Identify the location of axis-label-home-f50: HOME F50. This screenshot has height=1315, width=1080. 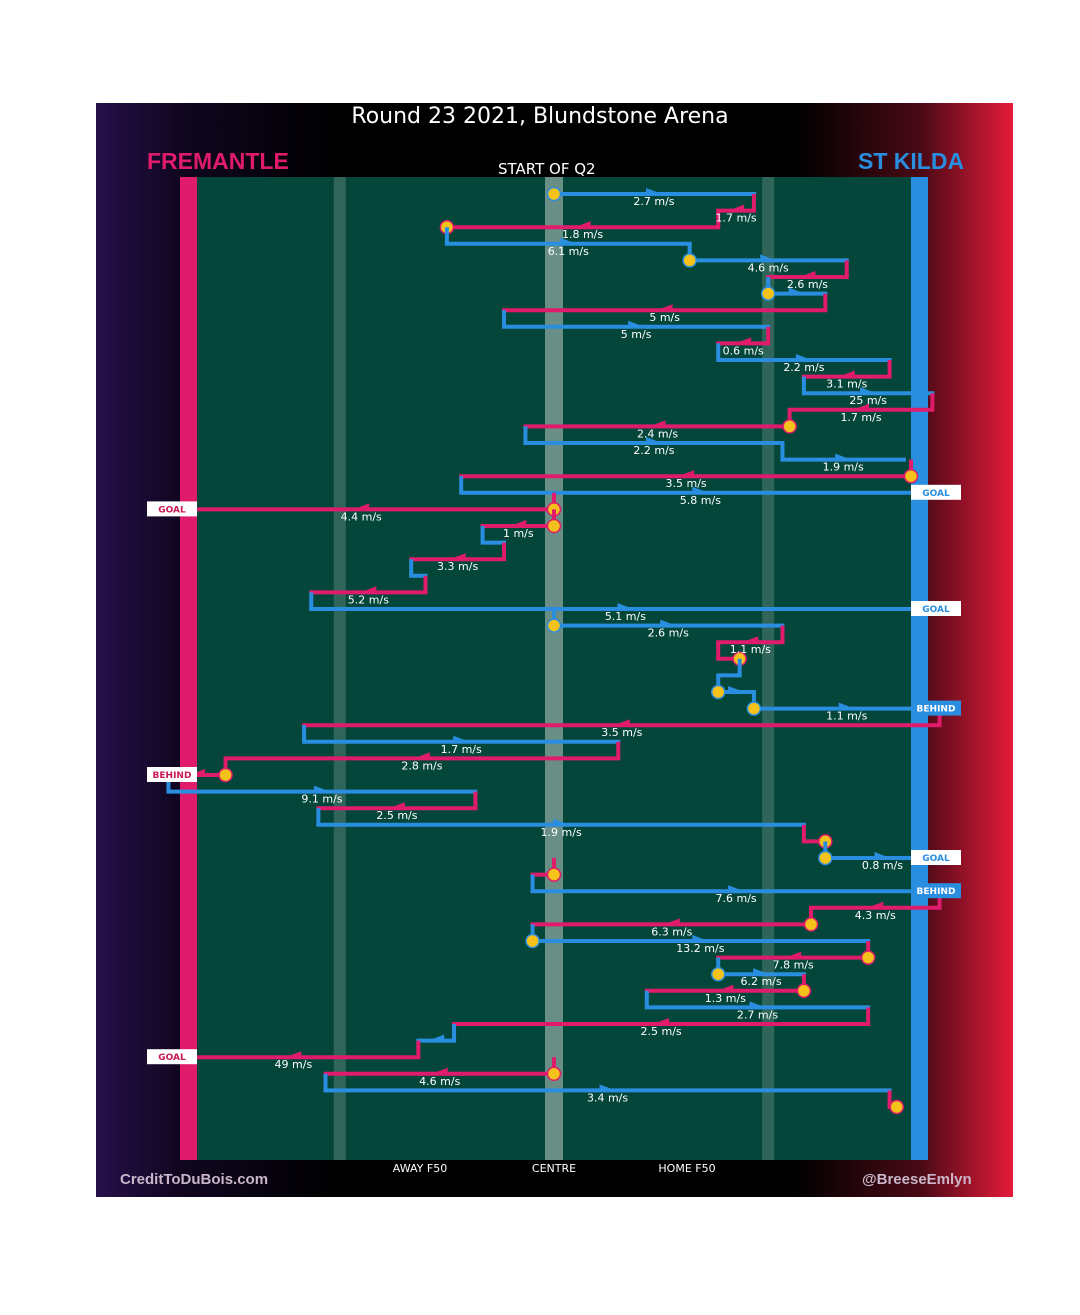
(687, 1168).